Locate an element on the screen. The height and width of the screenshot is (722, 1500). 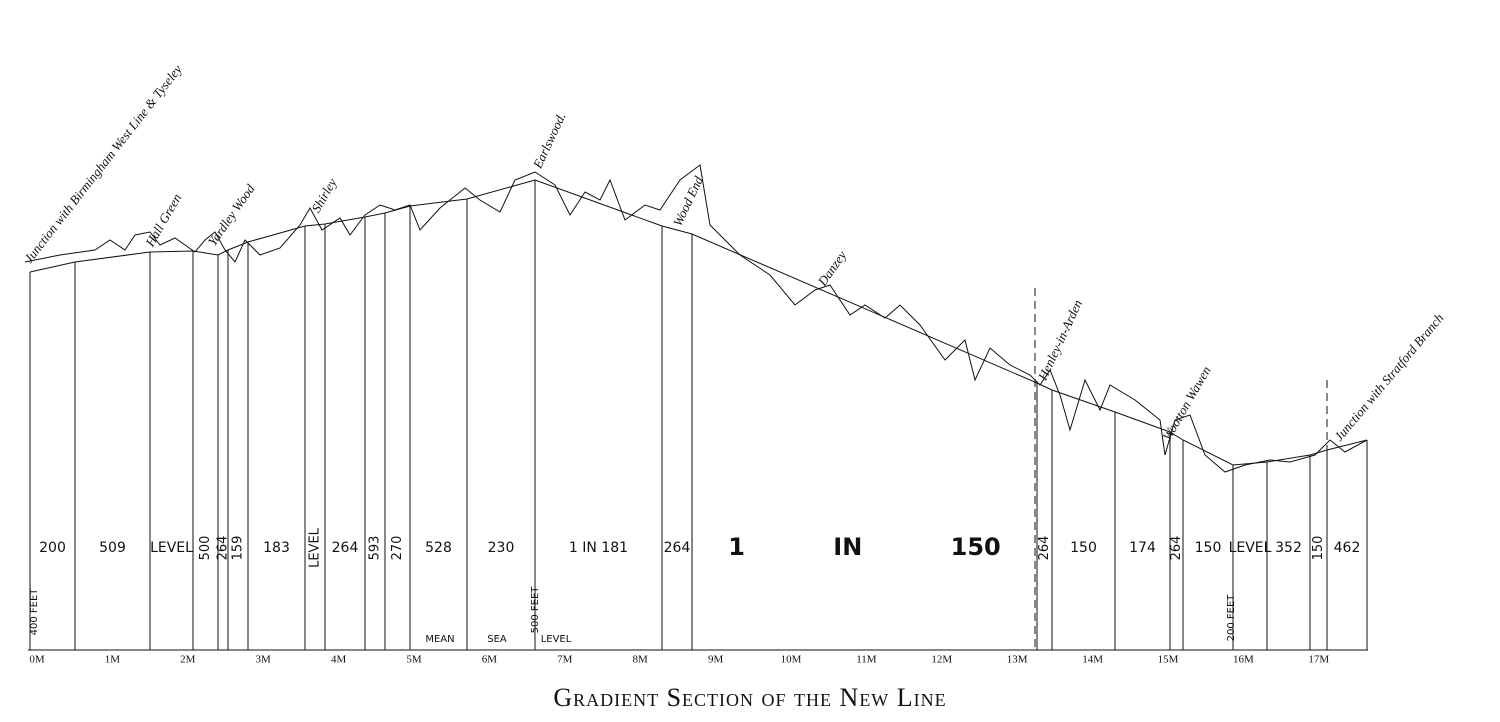
station-label: Danzey is located at coordinates (831, 269).